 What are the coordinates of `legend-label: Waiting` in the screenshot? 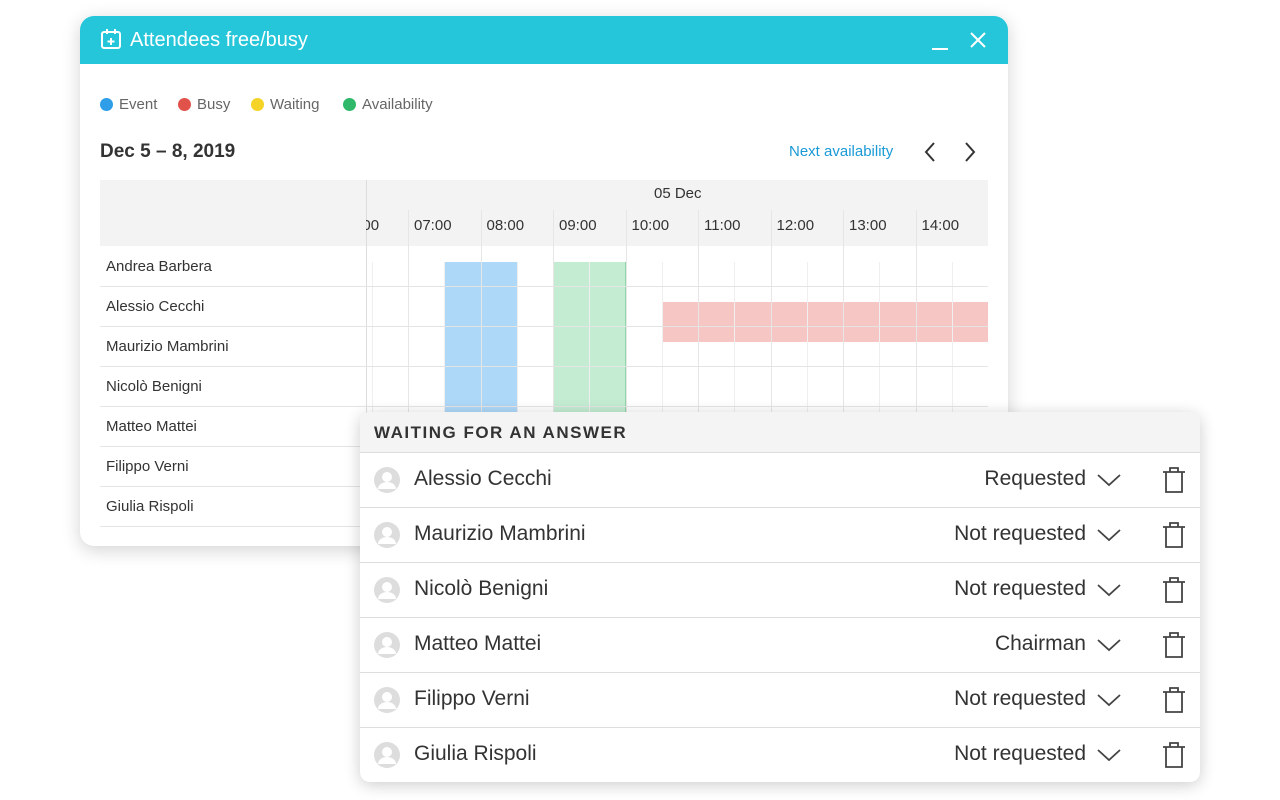 It's located at (295, 104).